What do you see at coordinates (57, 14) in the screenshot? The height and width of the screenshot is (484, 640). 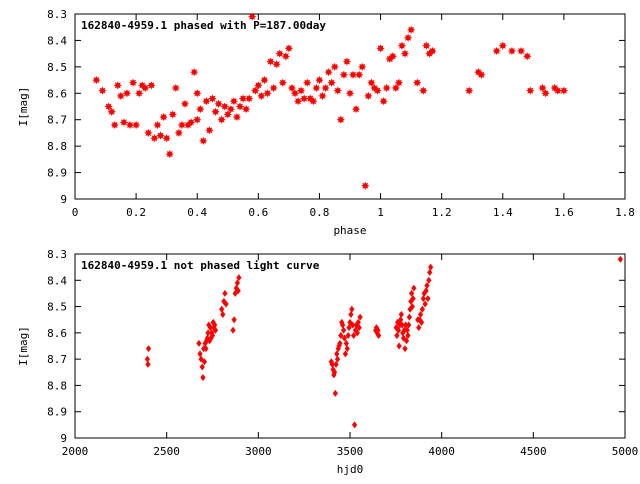 I see `y-tick-label: 8.3` at bounding box center [57, 14].